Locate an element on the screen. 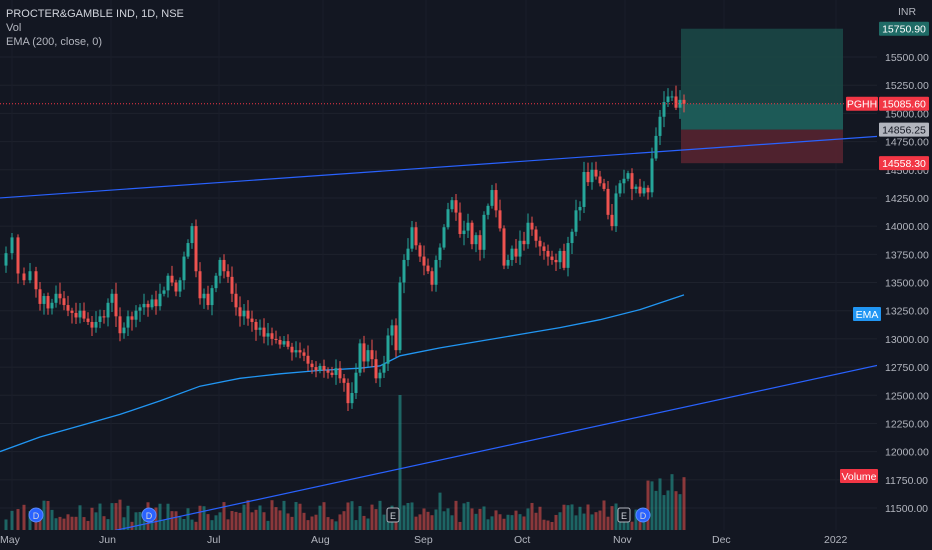  symbol-title: PROCTER&GAMBLE IND, 1D, NSE is located at coordinates (95, 14).